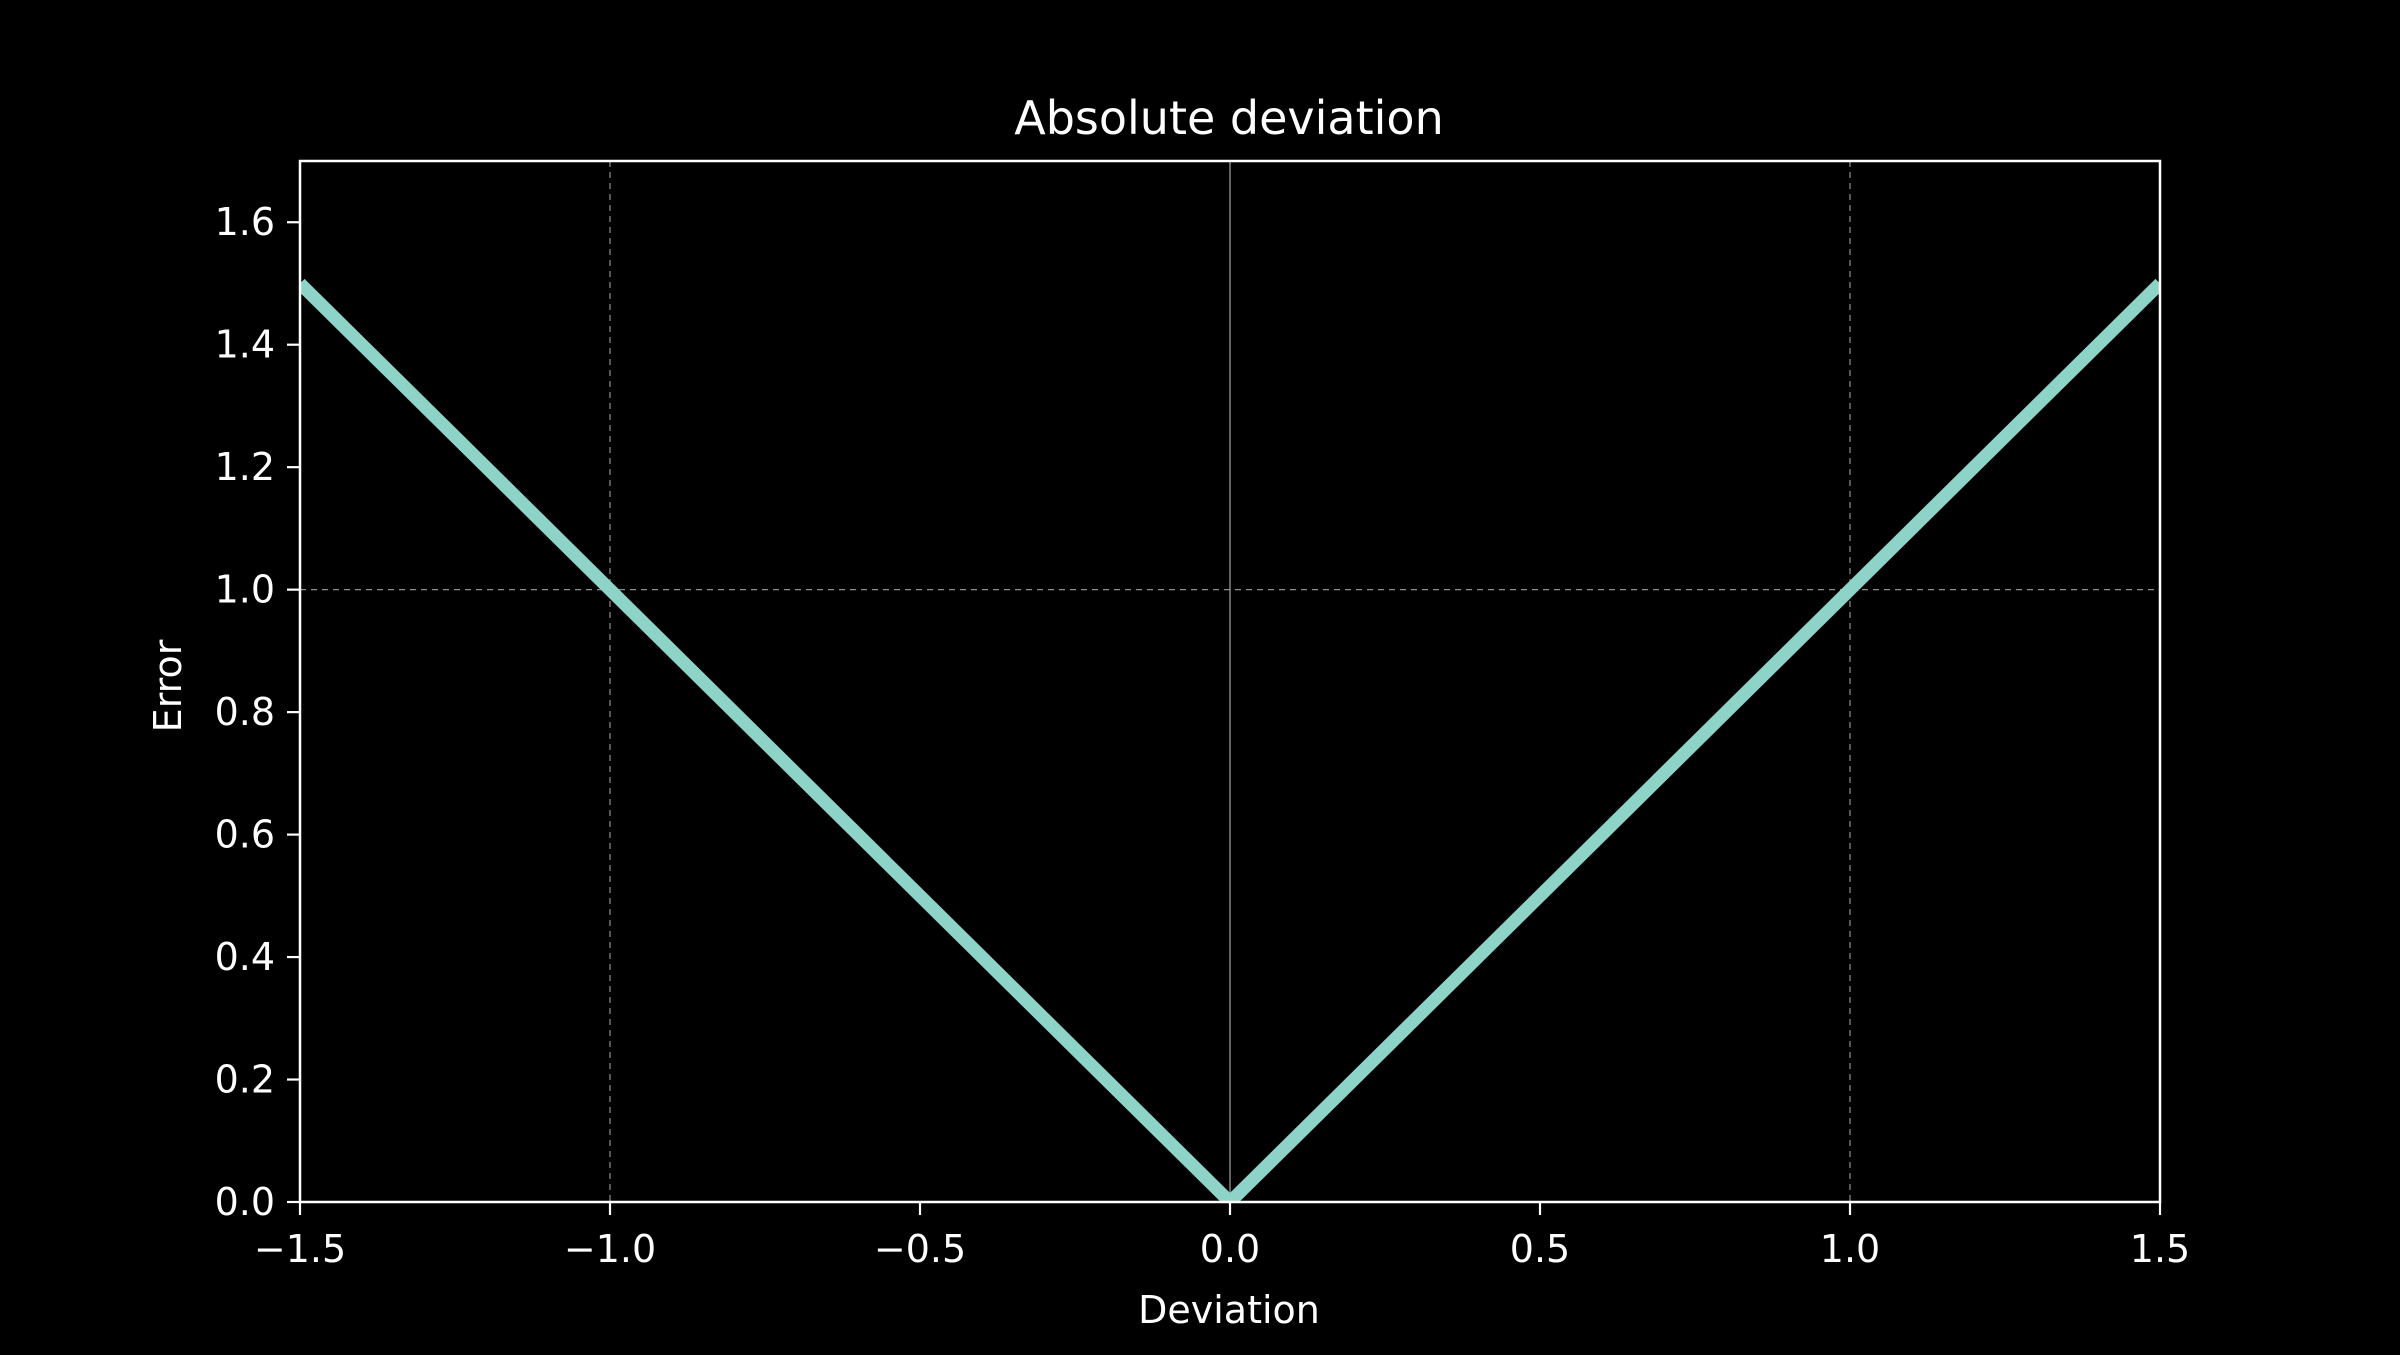  I want to click on x-axis-label: Deviation, so click(1229, 1310).